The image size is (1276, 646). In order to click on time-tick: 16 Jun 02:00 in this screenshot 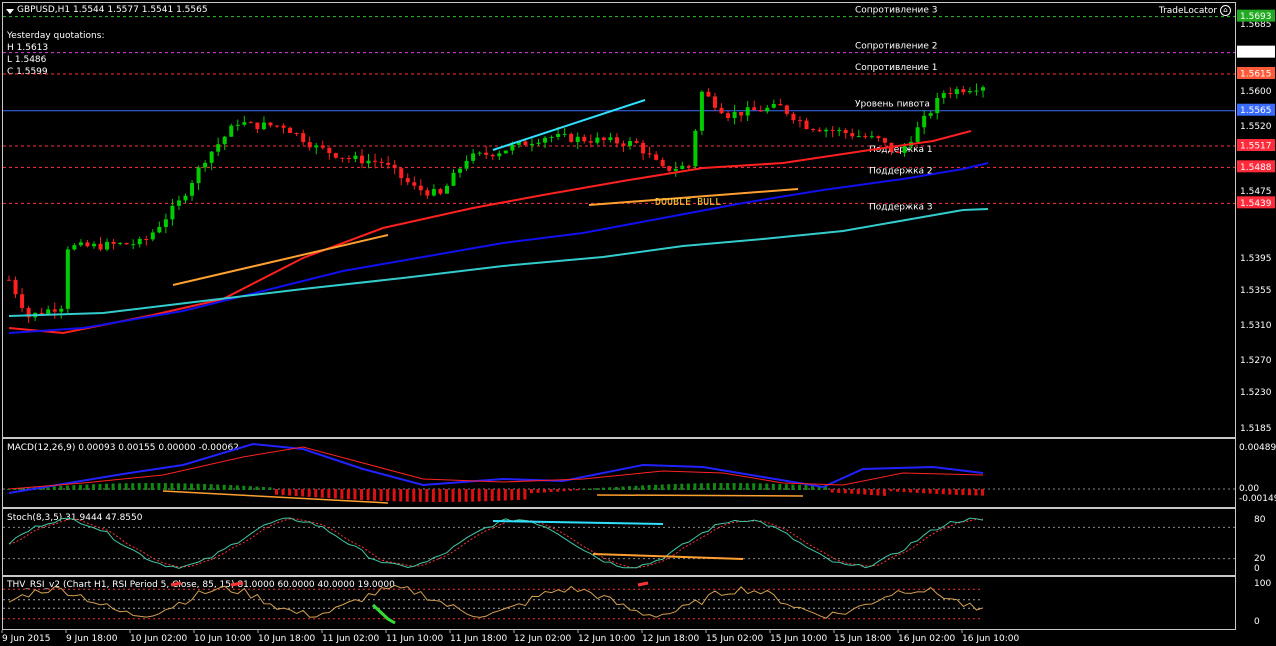, I will do `click(926, 639)`.